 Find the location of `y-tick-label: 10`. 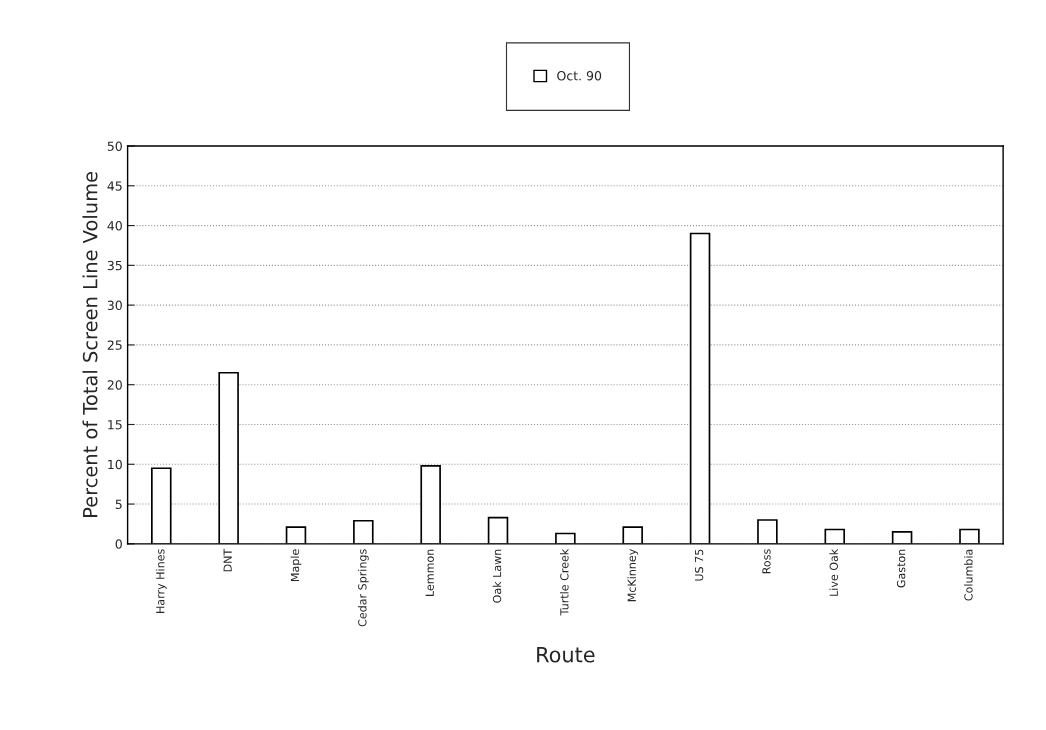

y-tick-label: 10 is located at coordinates (115, 464).